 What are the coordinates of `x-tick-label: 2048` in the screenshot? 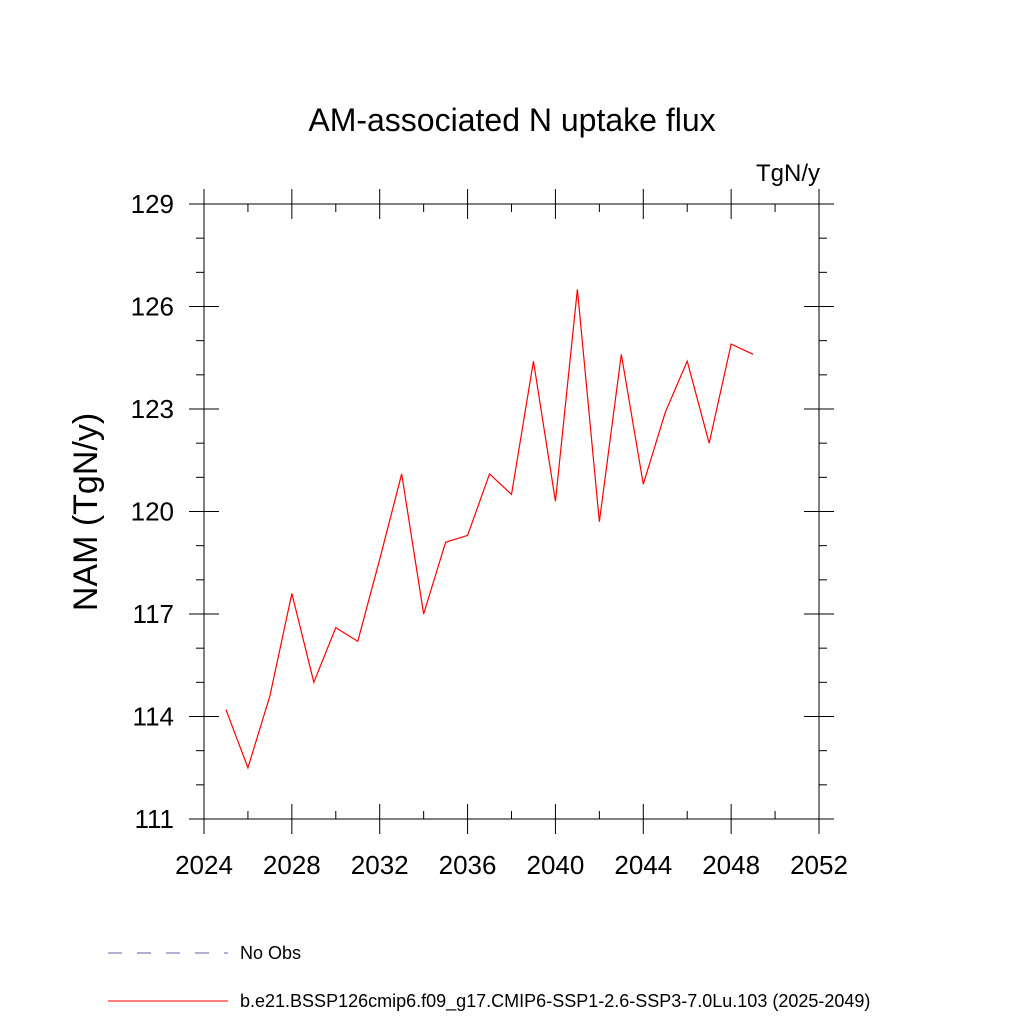 It's located at (731, 865).